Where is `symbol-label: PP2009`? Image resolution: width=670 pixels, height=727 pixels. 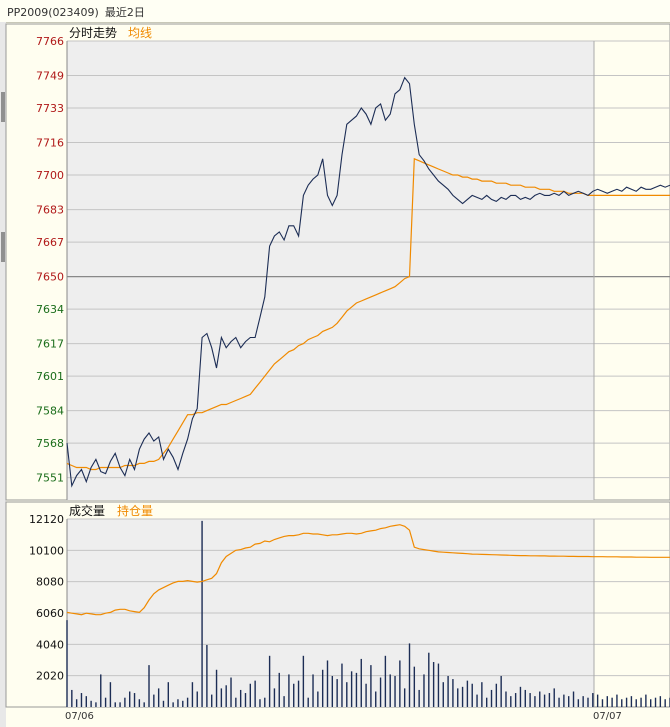
symbol-label: PP2009 is located at coordinates (28, 12).